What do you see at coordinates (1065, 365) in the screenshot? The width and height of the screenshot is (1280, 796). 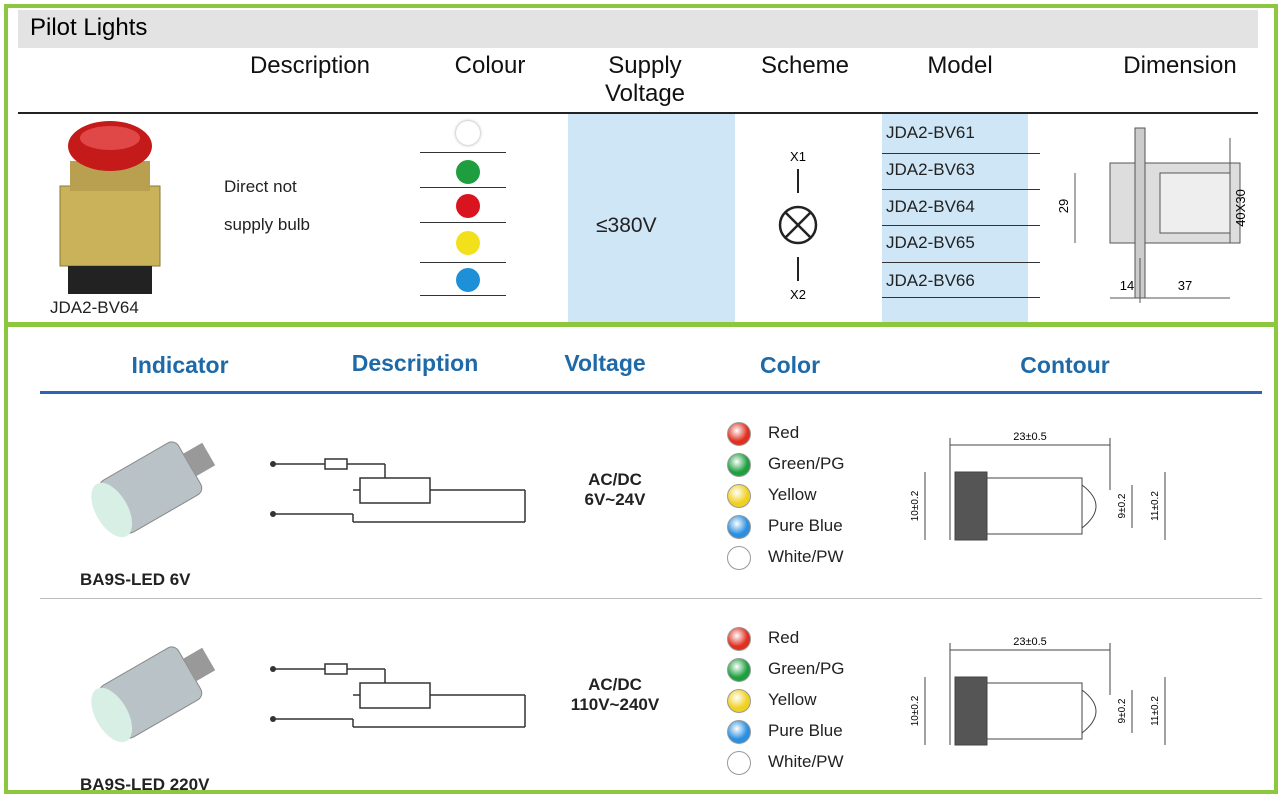 I see `col-header: Contour` at bounding box center [1065, 365].